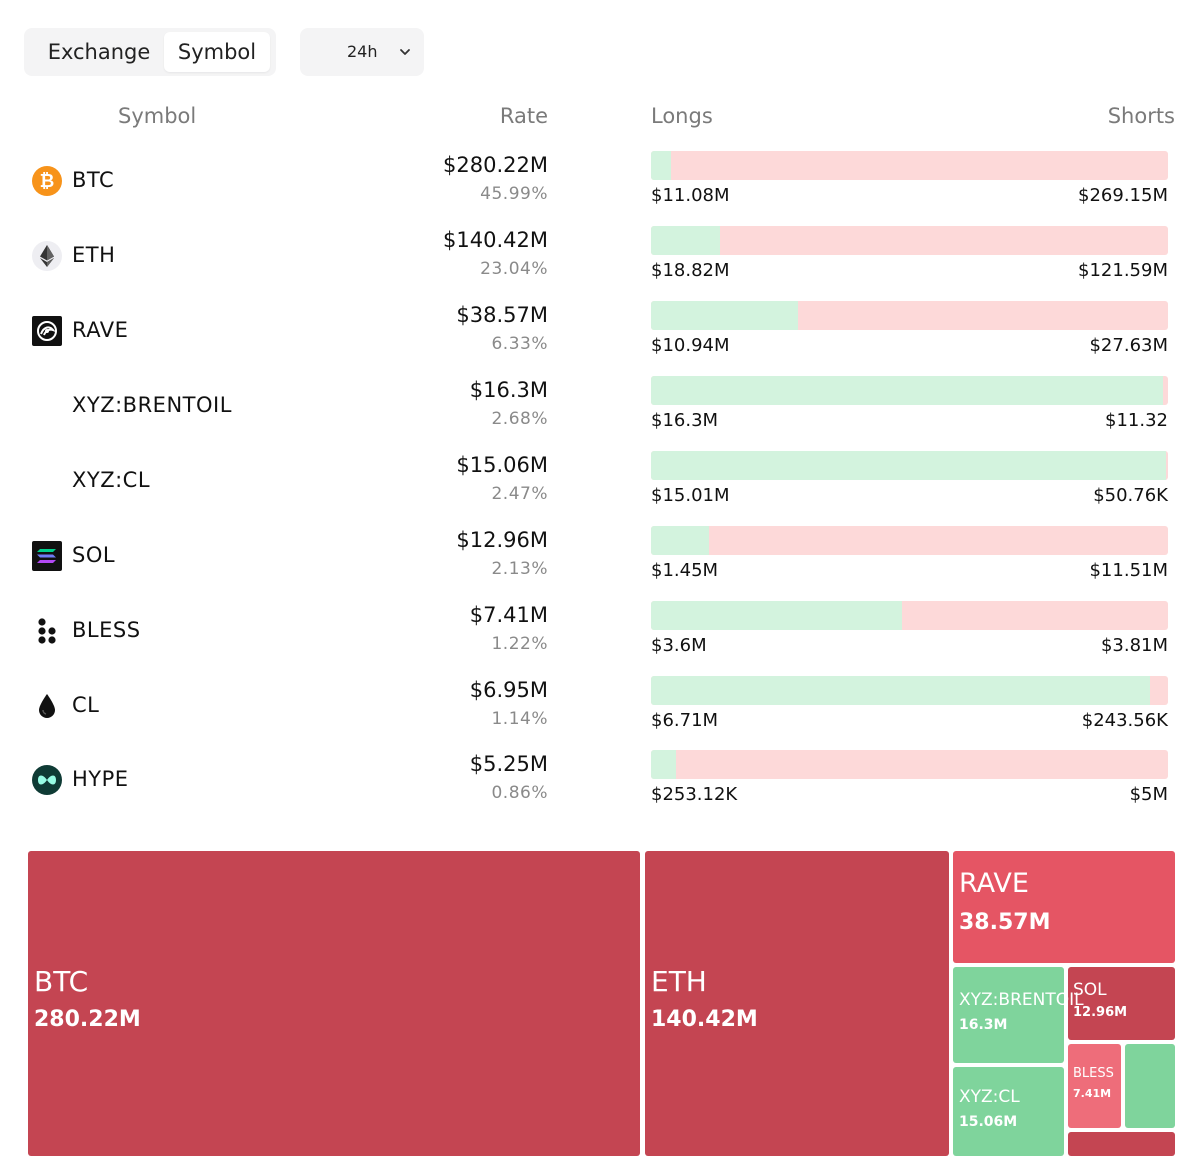  I want to click on table-row: ETH $140.42M 23.04% $18.82M $121.59M, so click(600, 263).